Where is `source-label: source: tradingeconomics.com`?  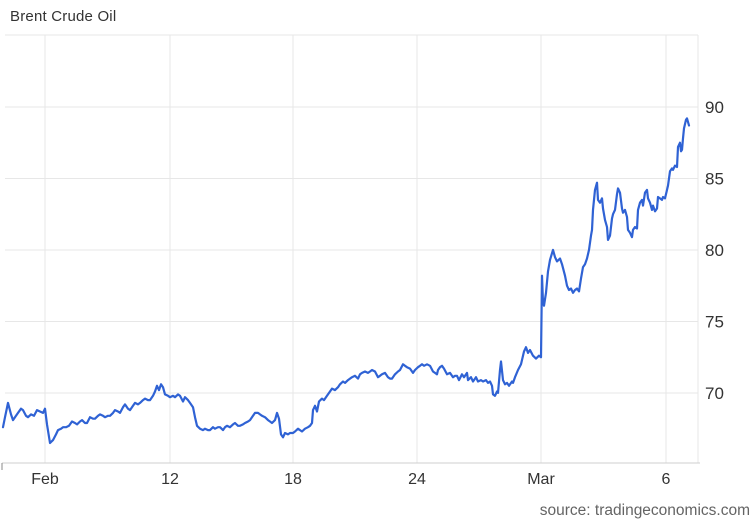 source-label: source: tradingeconomics.com is located at coordinates (644, 510).